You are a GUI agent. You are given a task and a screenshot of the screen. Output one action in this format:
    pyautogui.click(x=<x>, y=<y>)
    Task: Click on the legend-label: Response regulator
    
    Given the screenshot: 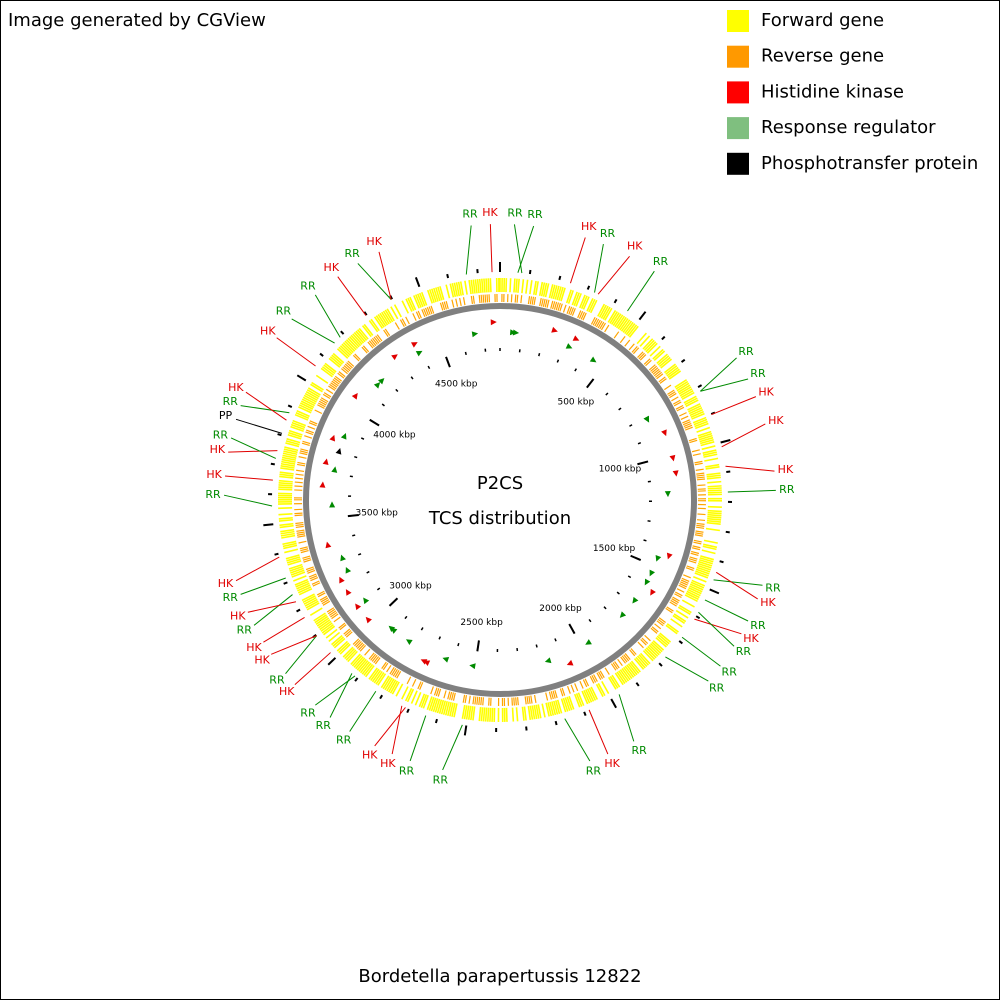 What is the action you would take?
    pyautogui.click(x=848, y=127)
    